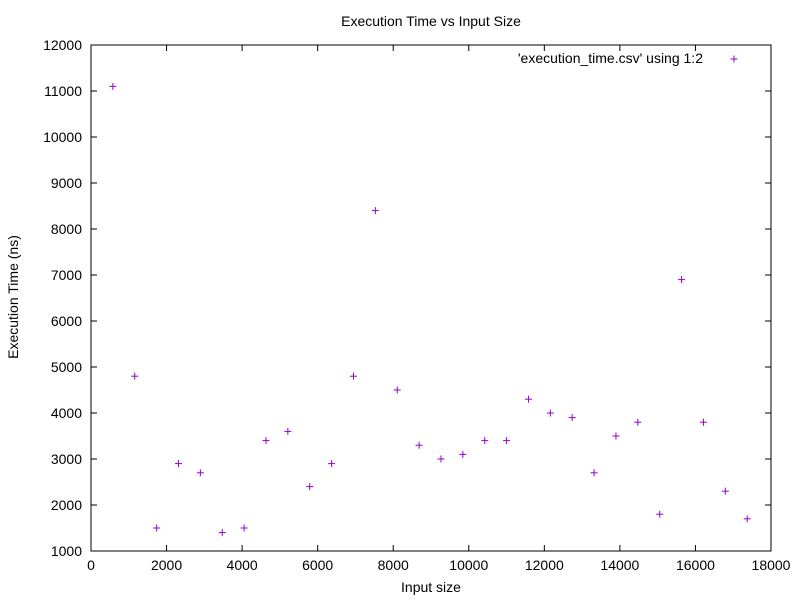 This screenshot has width=800, height=600. Describe the element at coordinates (66, 459) in the screenshot. I see `y-tick-label: 3000` at that location.